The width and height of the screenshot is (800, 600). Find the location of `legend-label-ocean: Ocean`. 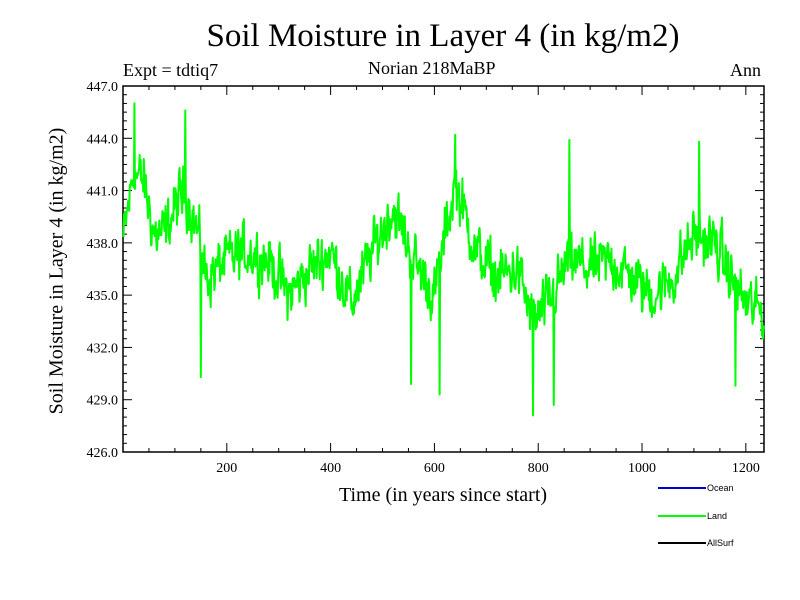

legend-label-ocean: Ocean is located at coordinates (720, 488).